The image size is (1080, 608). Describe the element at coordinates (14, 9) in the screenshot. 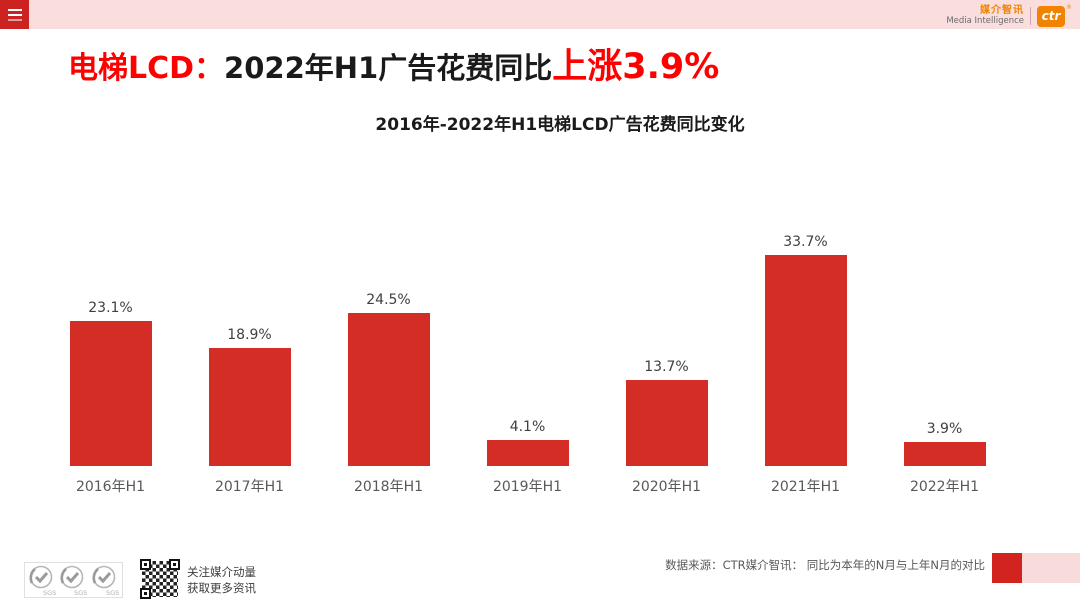

I see `hamburger-icon` at that location.